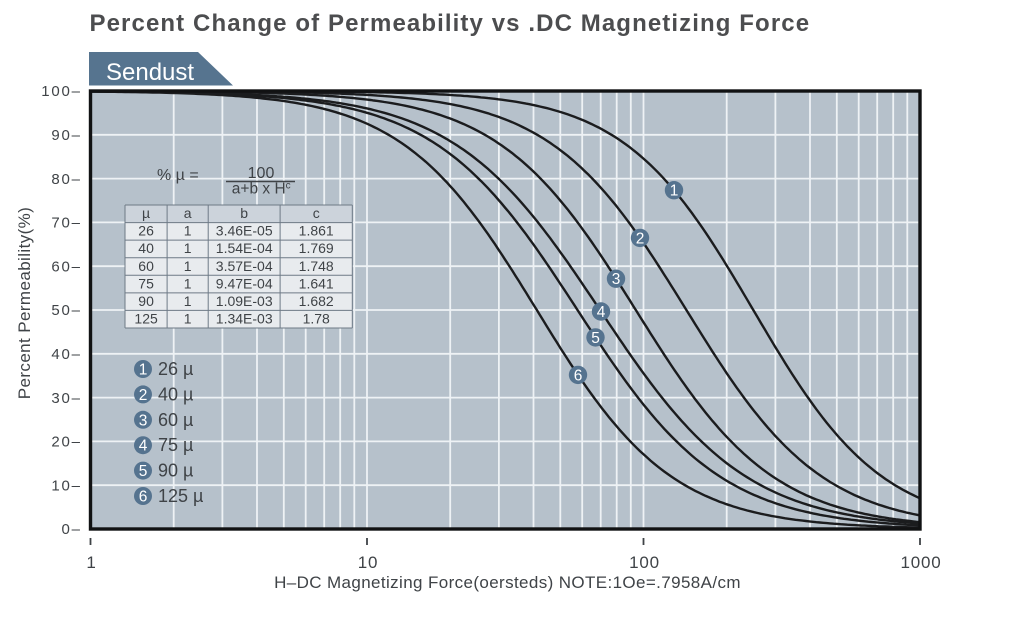 This screenshot has height=627, width=1020. What do you see at coordinates (175, 369) in the screenshot?
I see `svg-text: 26 µ` at bounding box center [175, 369].